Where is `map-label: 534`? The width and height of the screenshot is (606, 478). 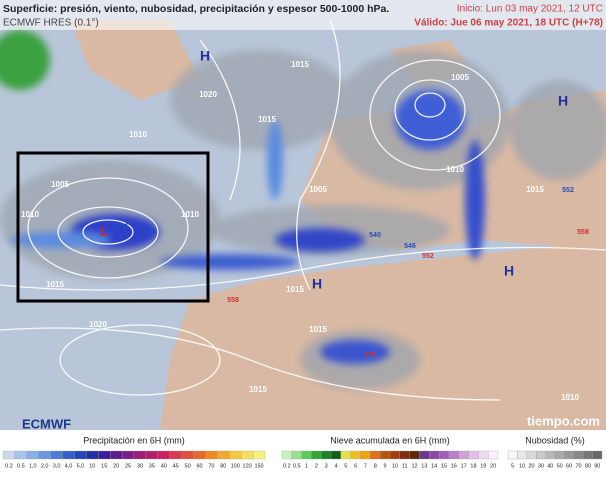
map-label: 534 is located at coordinates (122, 226).